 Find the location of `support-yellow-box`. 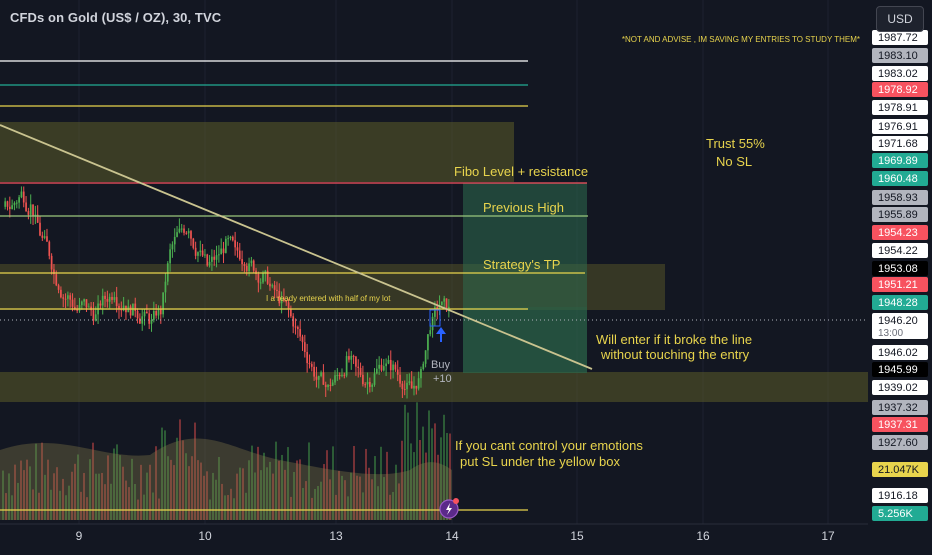

support-yellow-box is located at coordinates (434, 387).